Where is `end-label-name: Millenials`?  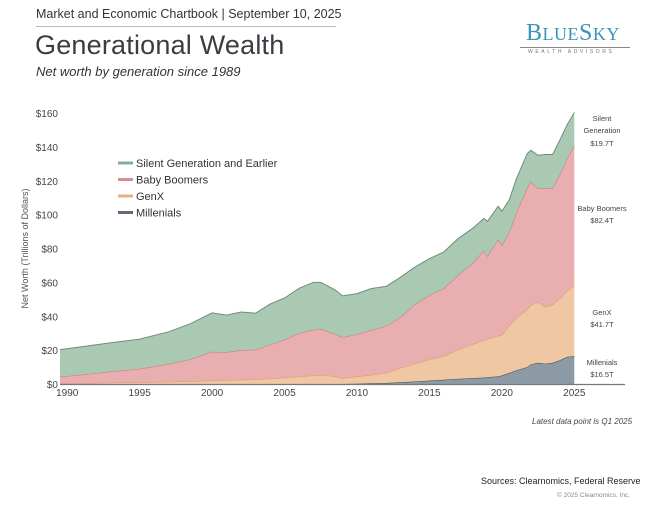 end-label-name: Millenials is located at coordinates (602, 362).